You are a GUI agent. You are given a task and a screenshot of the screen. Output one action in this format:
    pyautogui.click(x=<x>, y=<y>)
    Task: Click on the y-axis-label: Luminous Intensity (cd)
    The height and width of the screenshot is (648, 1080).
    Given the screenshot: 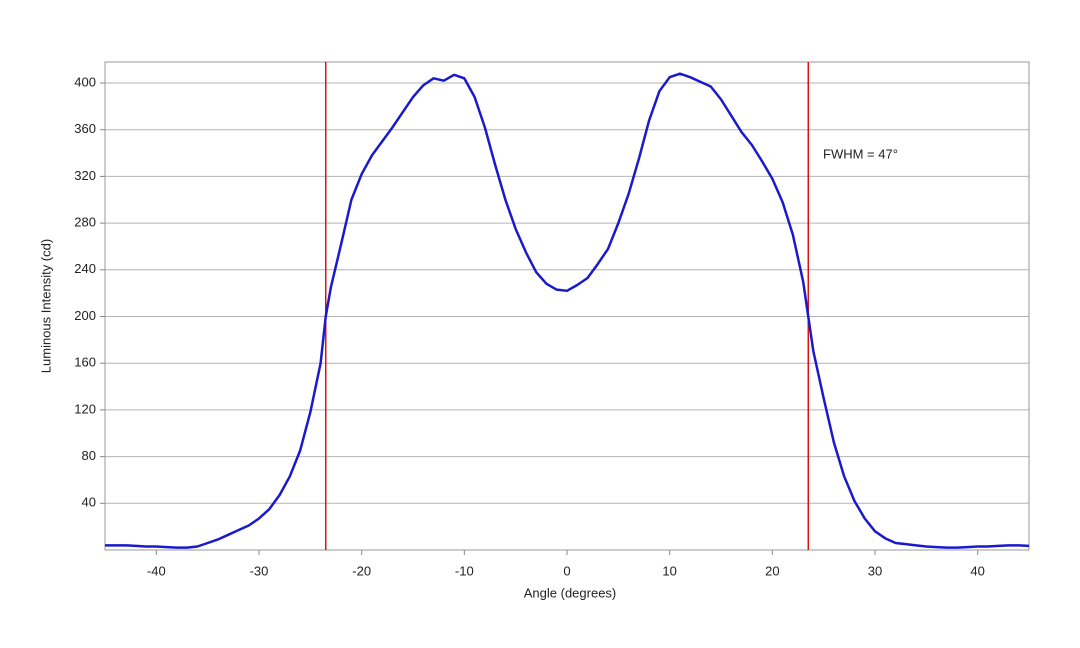 What is the action you would take?
    pyautogui.click(x=45, y=306)
    